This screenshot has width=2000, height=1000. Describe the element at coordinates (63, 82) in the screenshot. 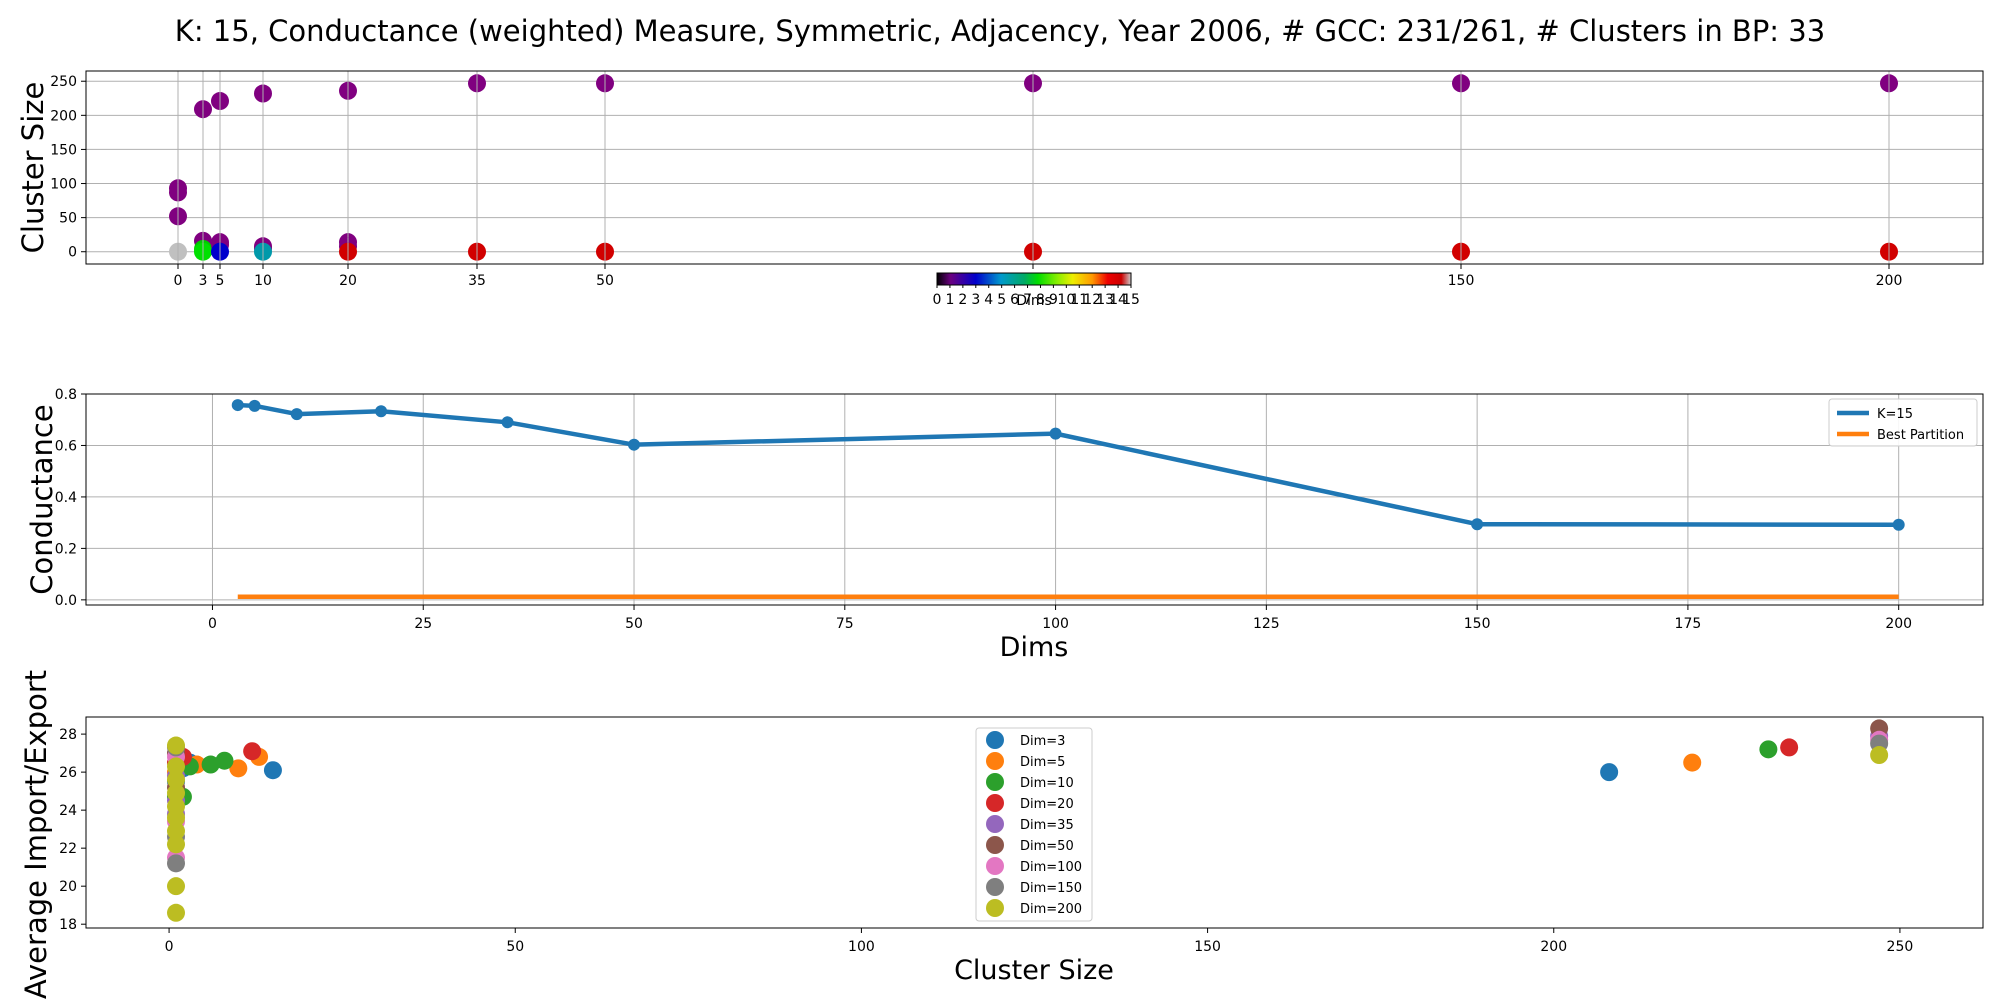

I see `p1-ytick-label: 250` at that location.